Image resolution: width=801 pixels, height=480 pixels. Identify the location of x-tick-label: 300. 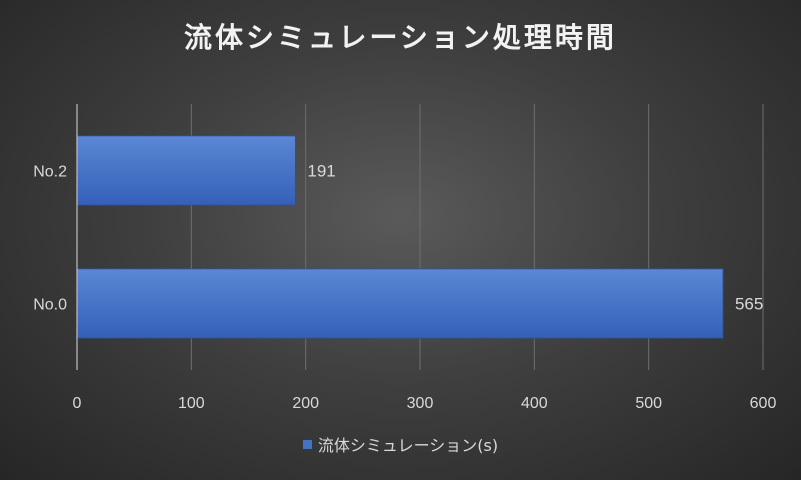
(420, 403).